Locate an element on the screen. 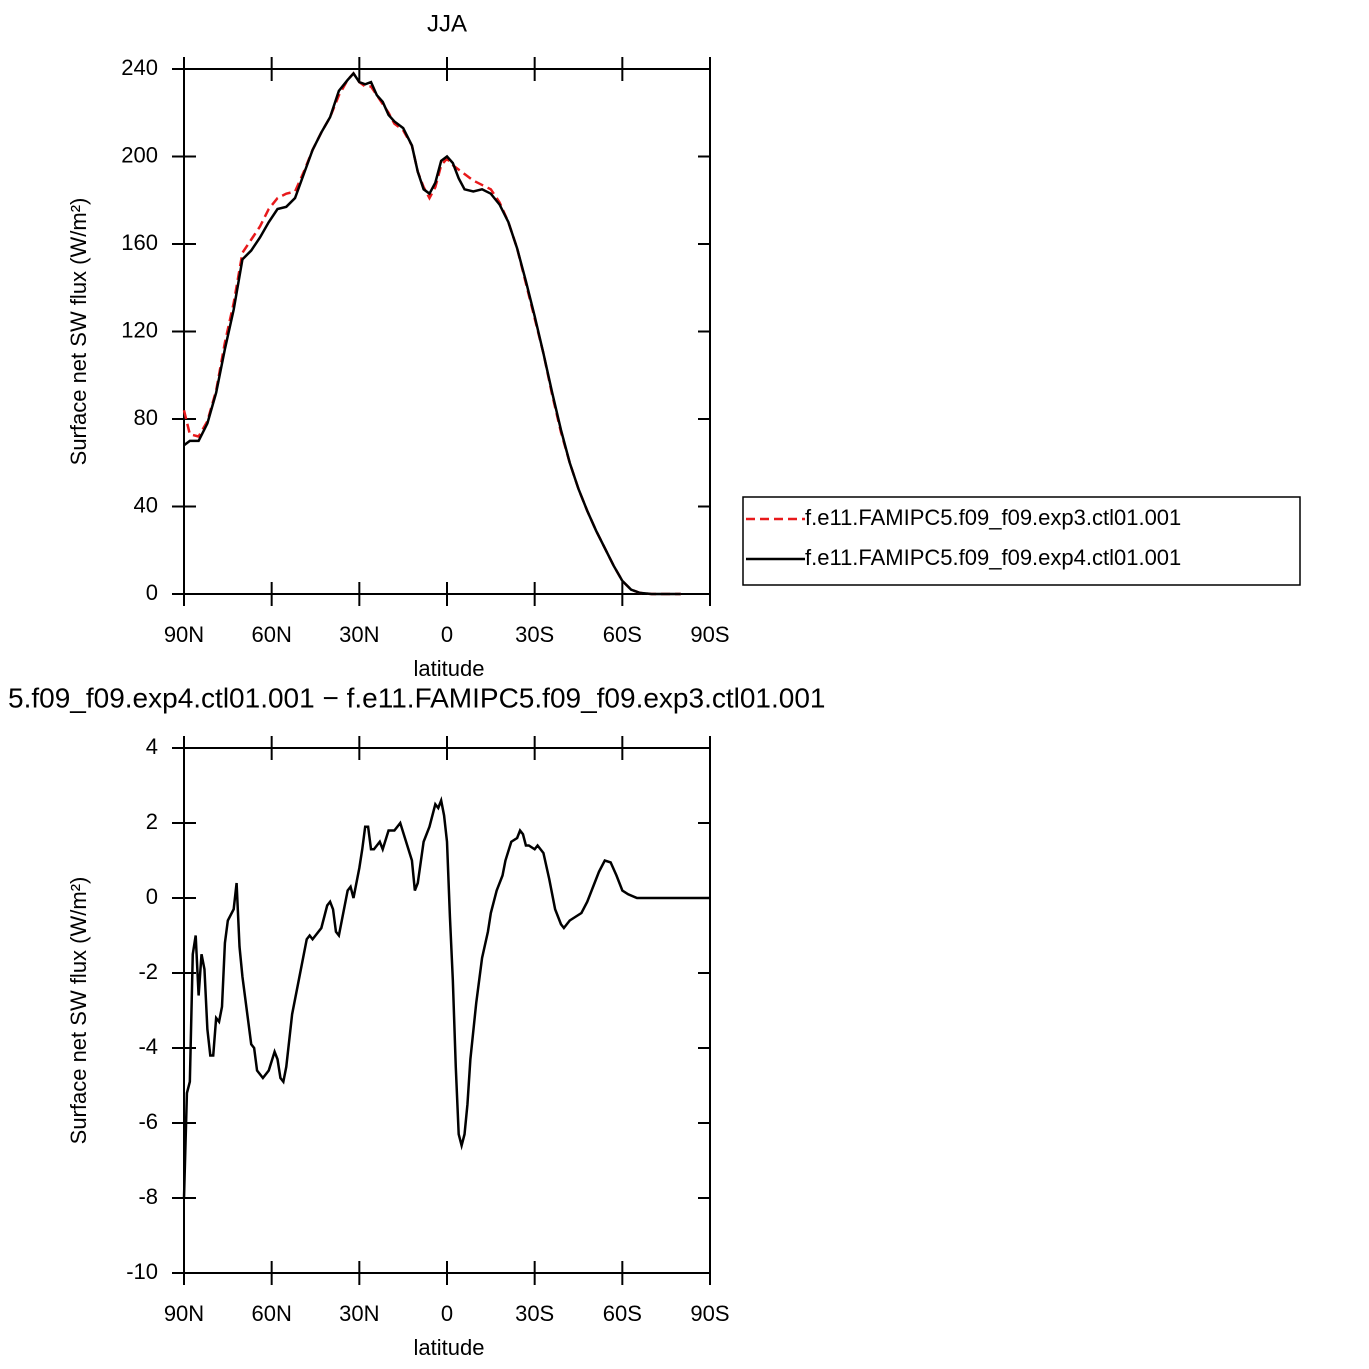 This screenshot has width=1369, height=1369. legend-box is located at coordinates (1021, 541).